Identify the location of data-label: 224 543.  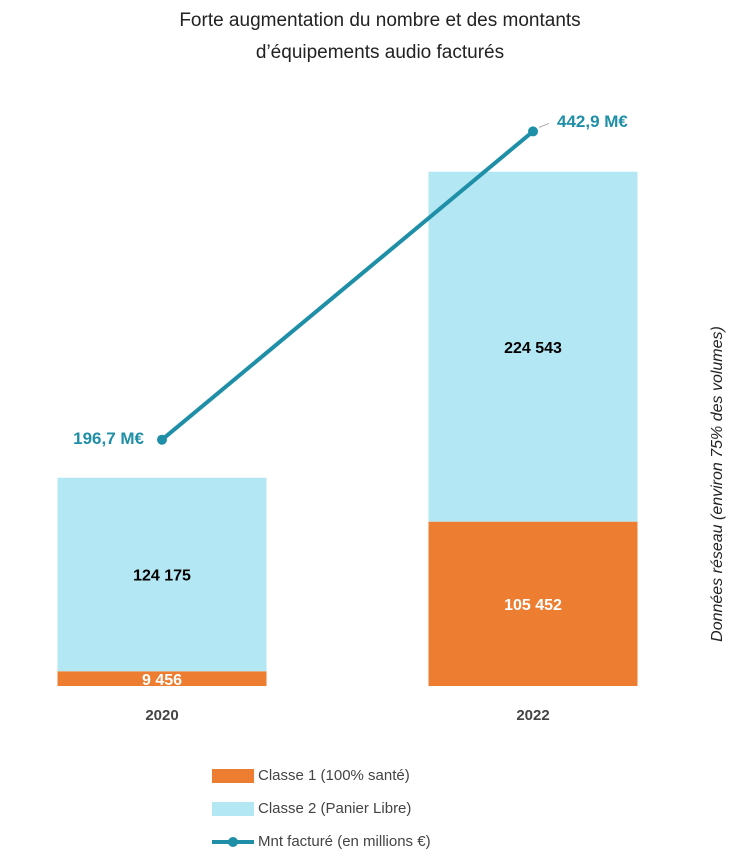
(533, 348).